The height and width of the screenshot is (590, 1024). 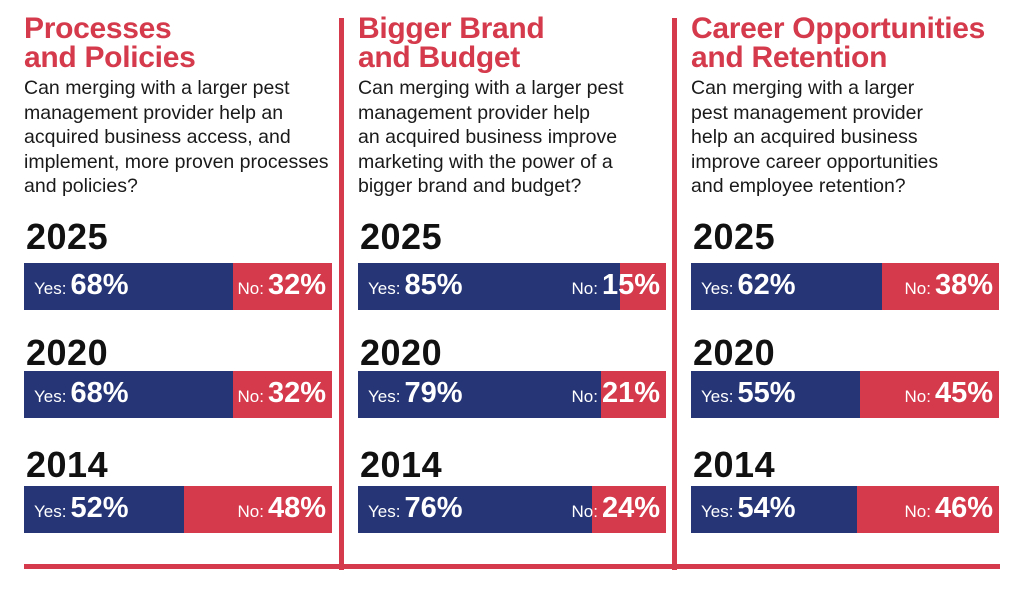 What do you see at coordinates (630, 393) in the screenshot?
I see `no-value: 21%` at bounding box center [630, 393].